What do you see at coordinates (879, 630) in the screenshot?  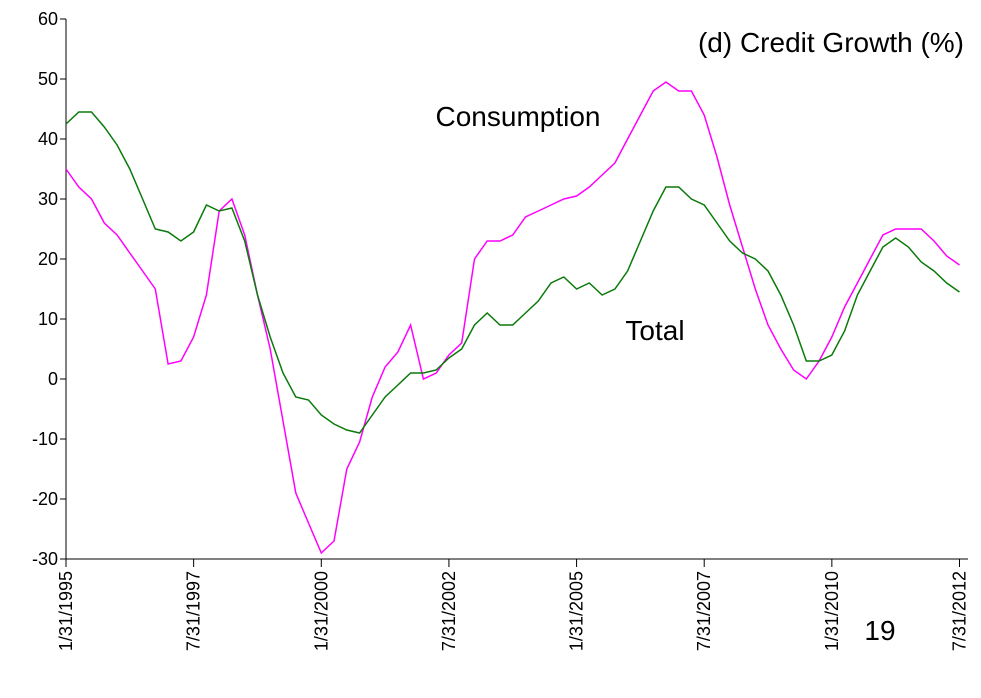 I see `page-number: 19` at bounding box center [879, 630].